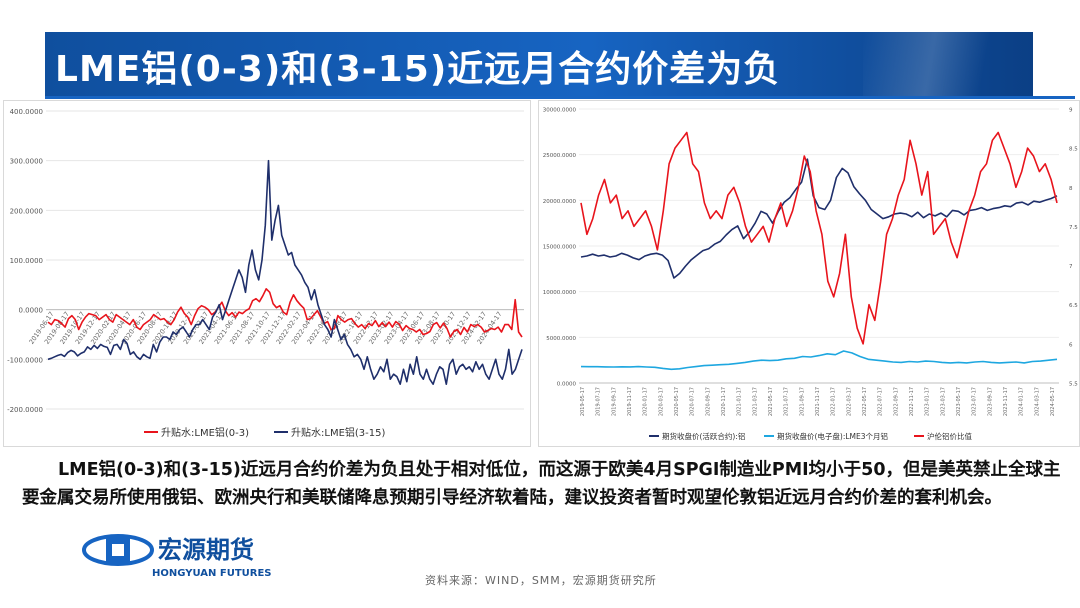  I want to click on source-note: 资料来源：WIND，SMM，宏源期货研究所, so click(541, 580).